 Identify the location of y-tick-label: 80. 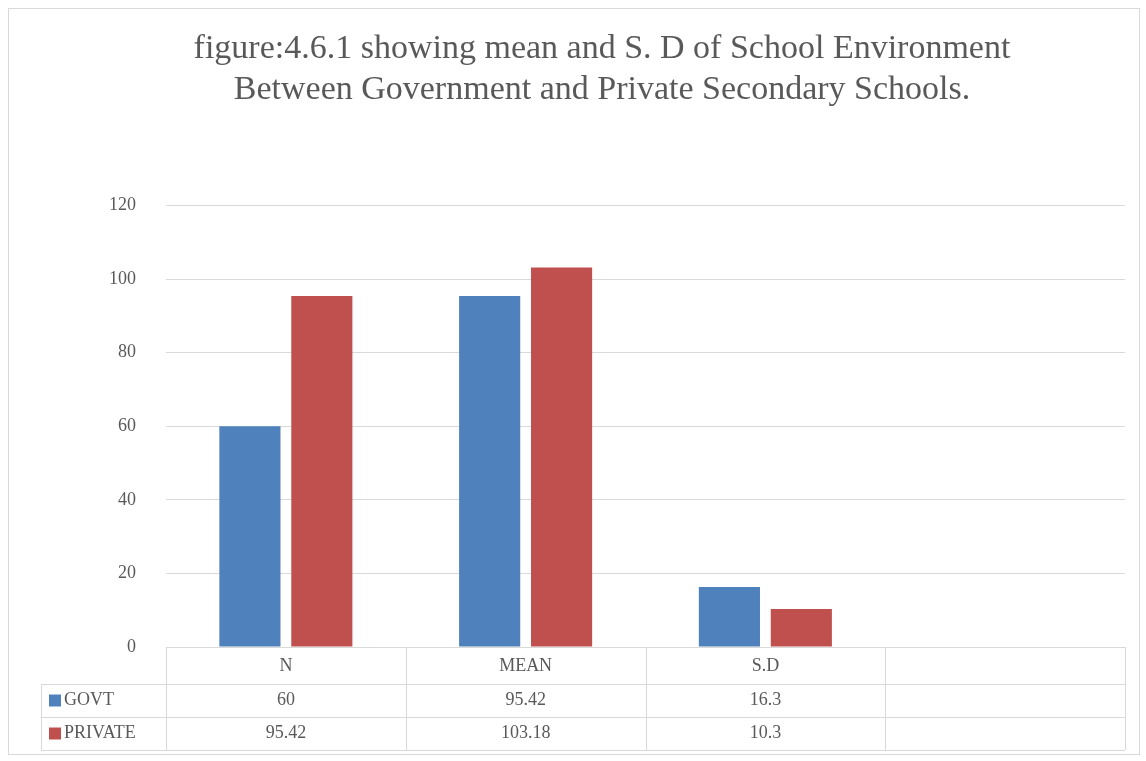
(127, 351).